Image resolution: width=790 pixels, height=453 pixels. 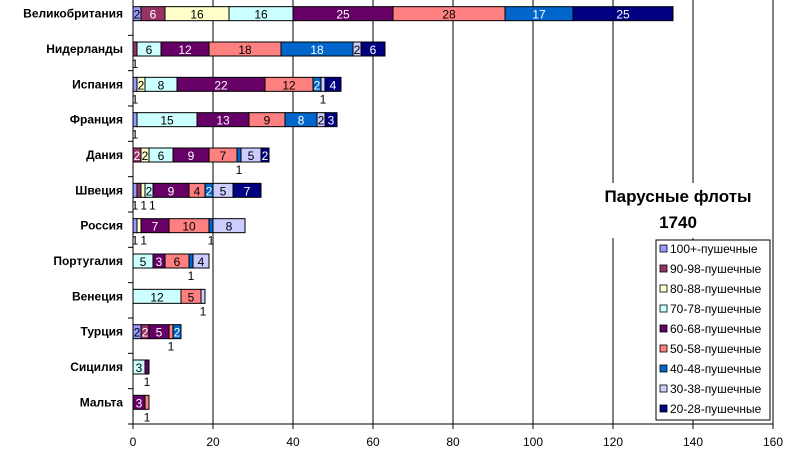 What do you see at coordinates (189, 227) in the screenshot?
I see `data-label: 10` at bounding box center [189, 227].